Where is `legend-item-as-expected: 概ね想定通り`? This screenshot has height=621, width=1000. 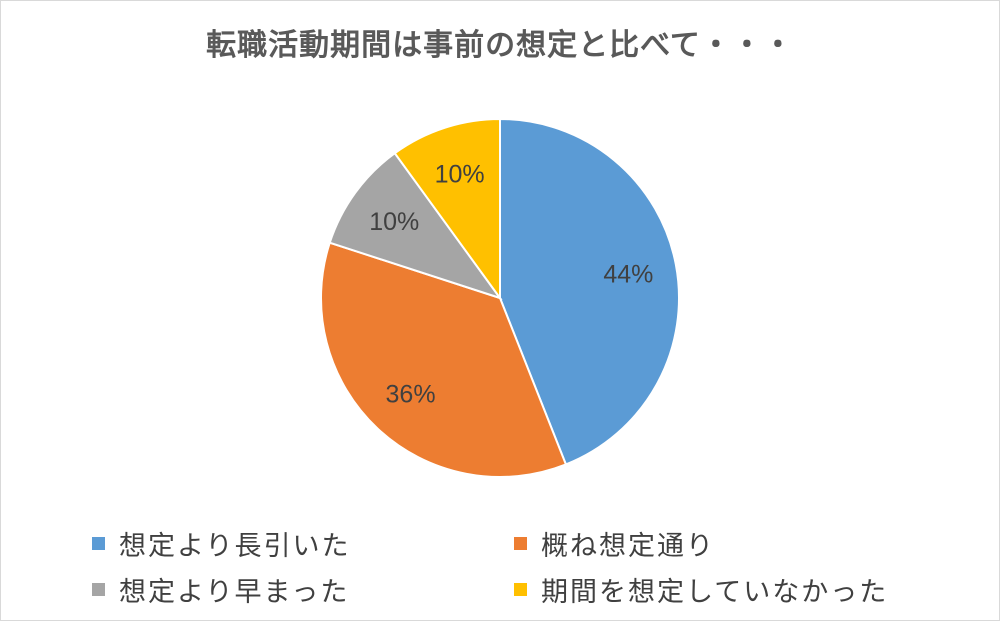 legend-item-as-expected: 概ね想定通り is located at coordinates (614, 543).